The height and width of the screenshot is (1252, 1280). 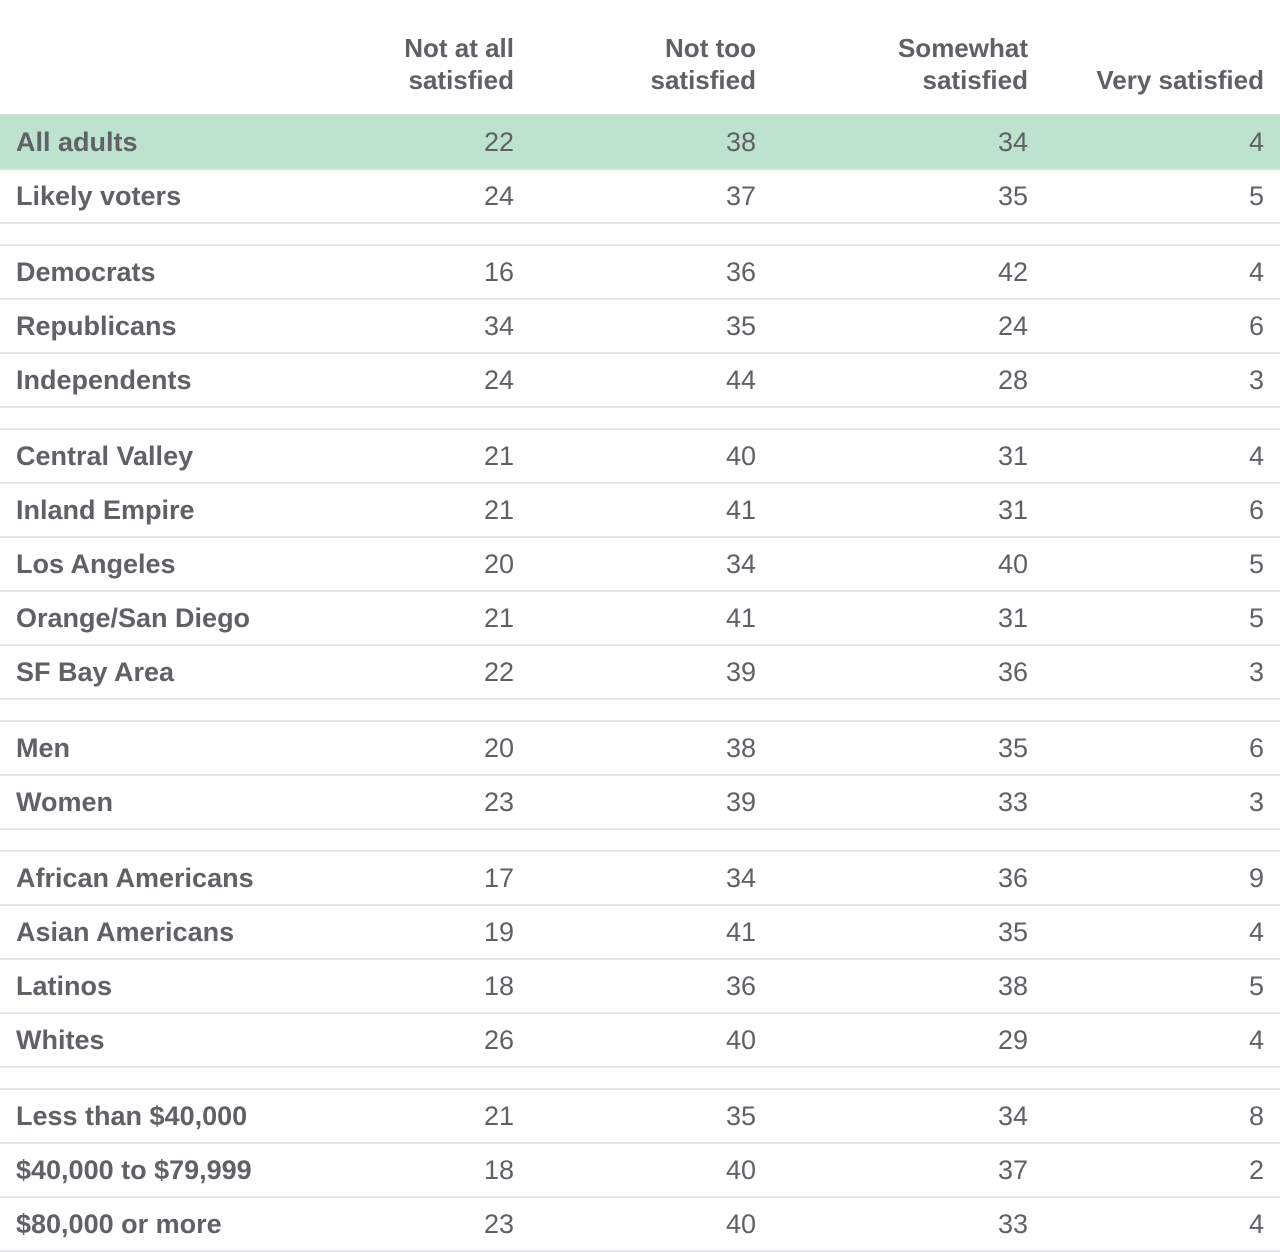 I want to click on column-header-not-too-satisfied: Not too satisfied, so click(x=703, y=64).